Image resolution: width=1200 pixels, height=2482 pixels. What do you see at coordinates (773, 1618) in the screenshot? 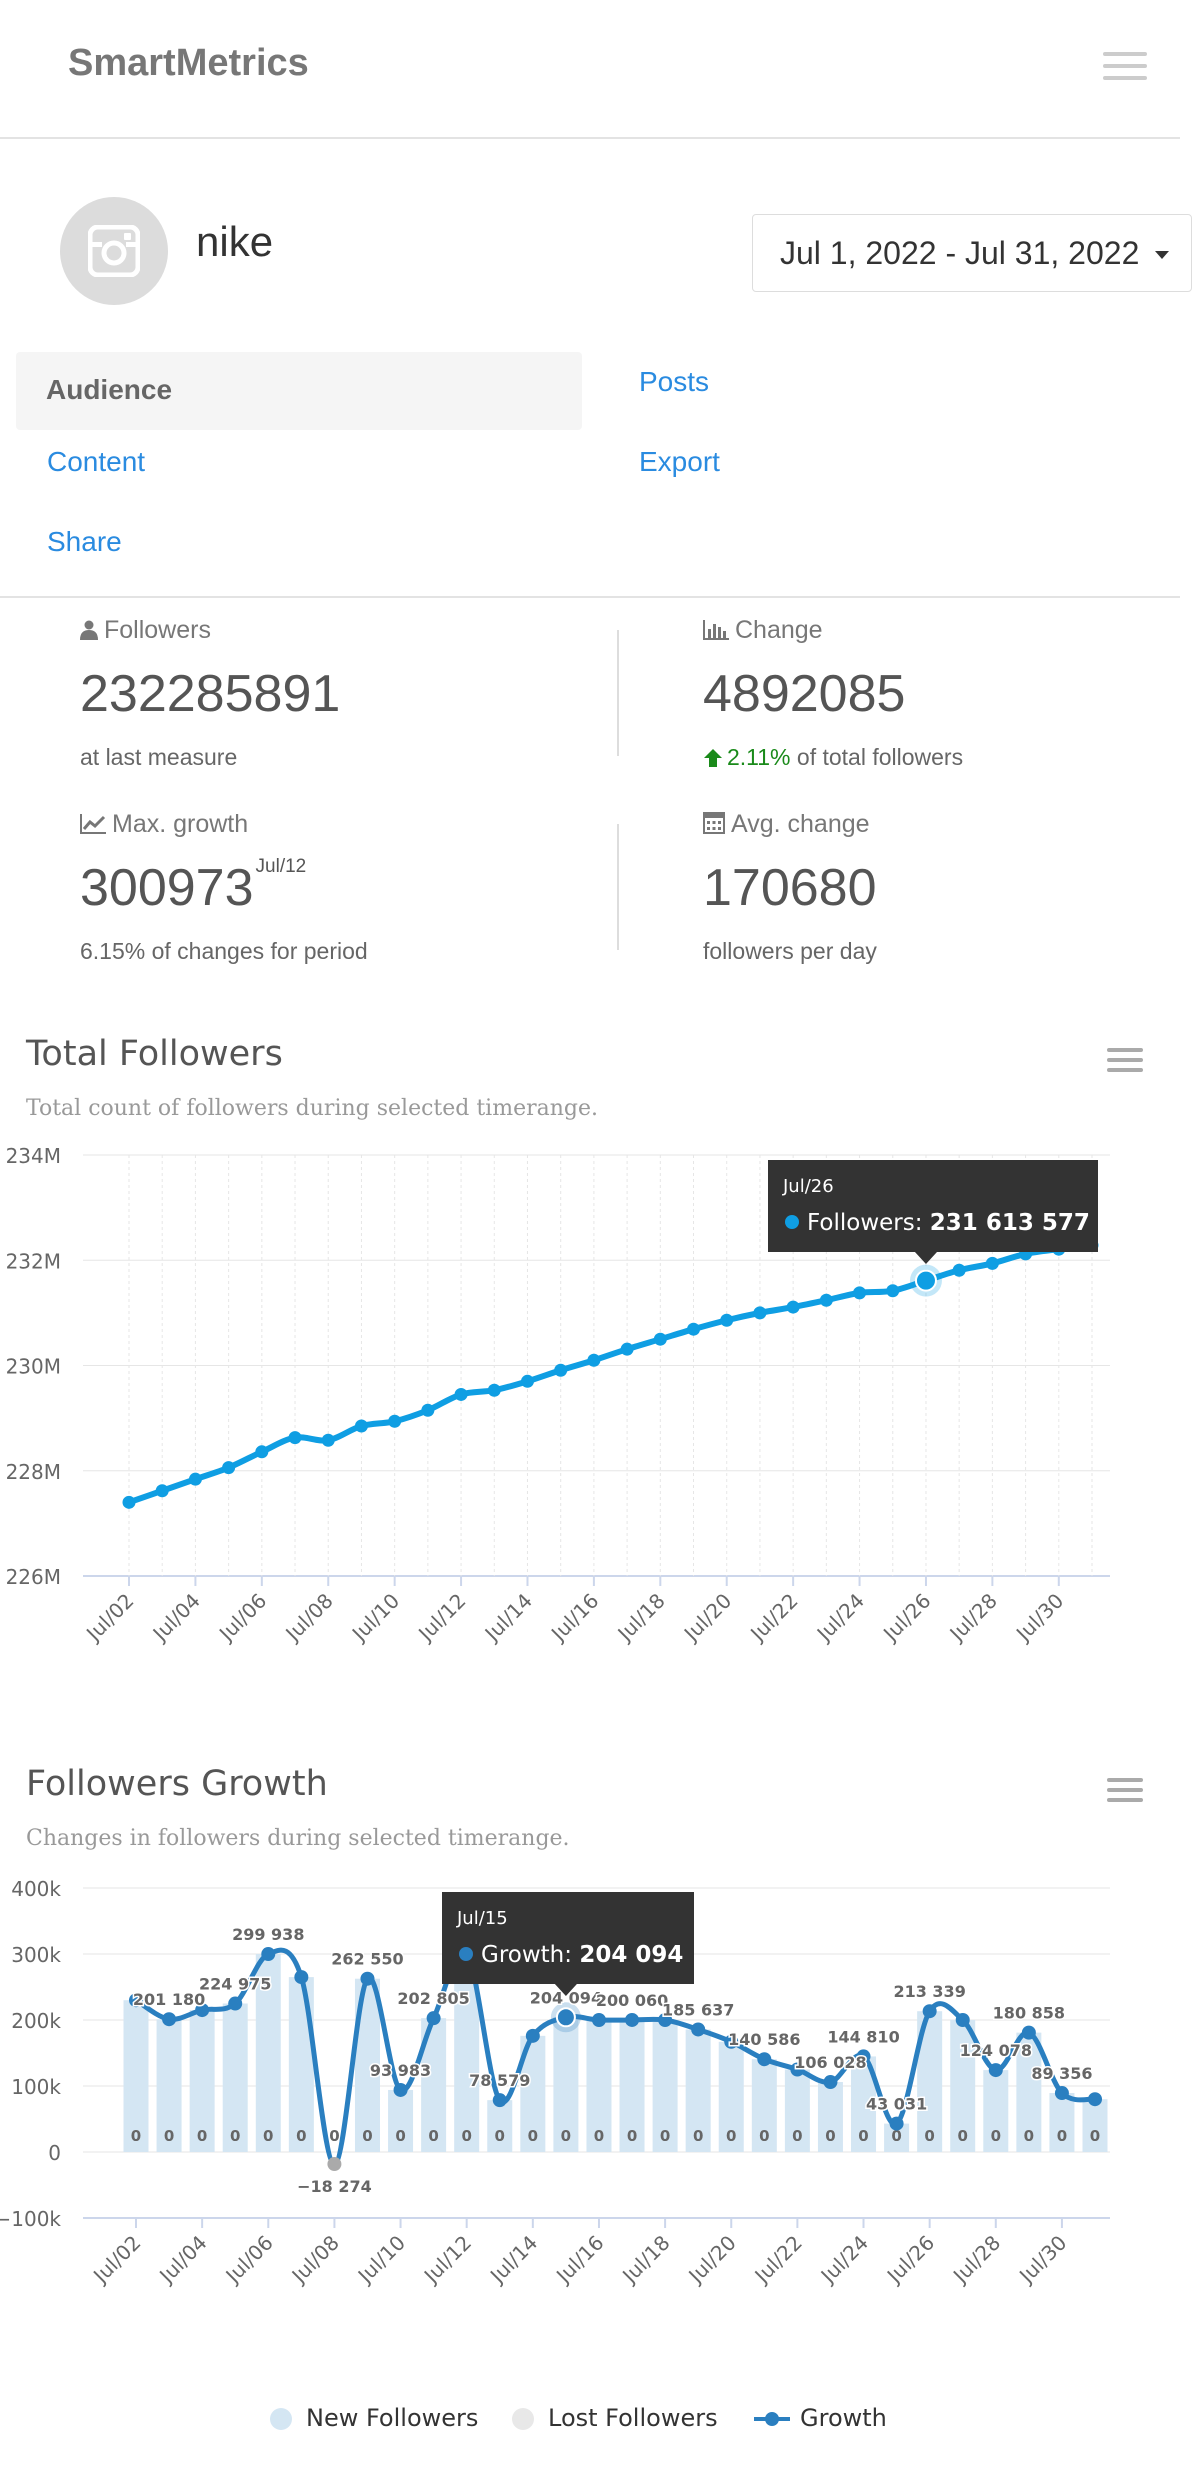
I see `x-tick-label: Jul/22` at bounding box center [773, 1618].